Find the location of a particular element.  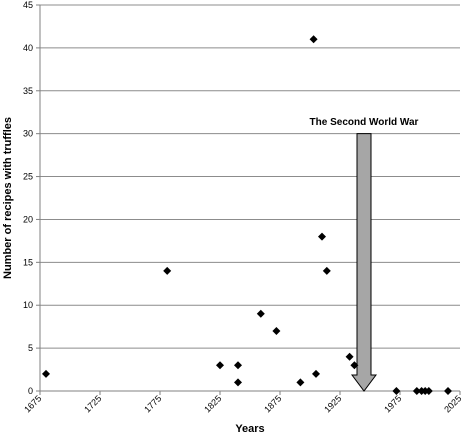

annotation-text: The Second World War is located at coordinates (364, 122).